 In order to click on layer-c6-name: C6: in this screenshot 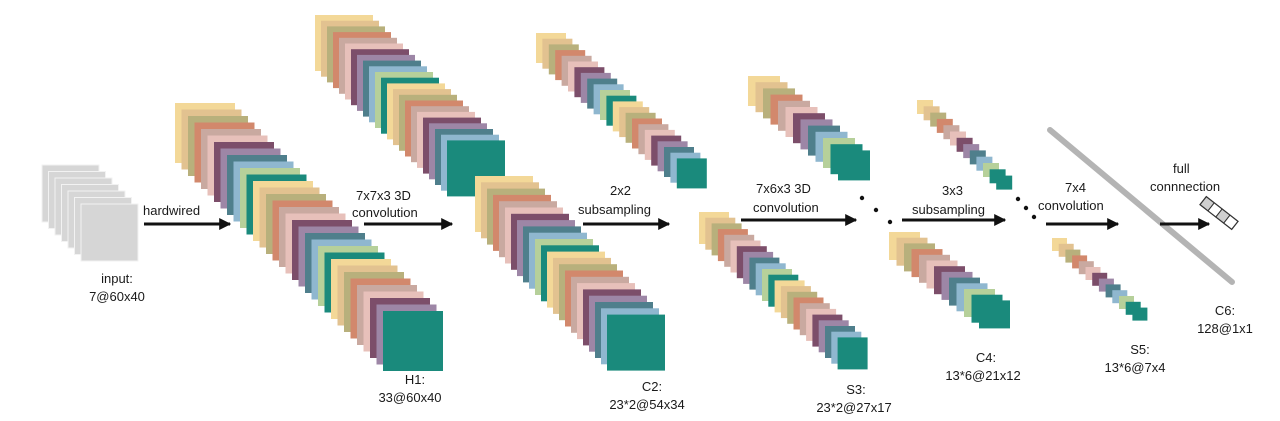, I will do `click(1225, 310)`.